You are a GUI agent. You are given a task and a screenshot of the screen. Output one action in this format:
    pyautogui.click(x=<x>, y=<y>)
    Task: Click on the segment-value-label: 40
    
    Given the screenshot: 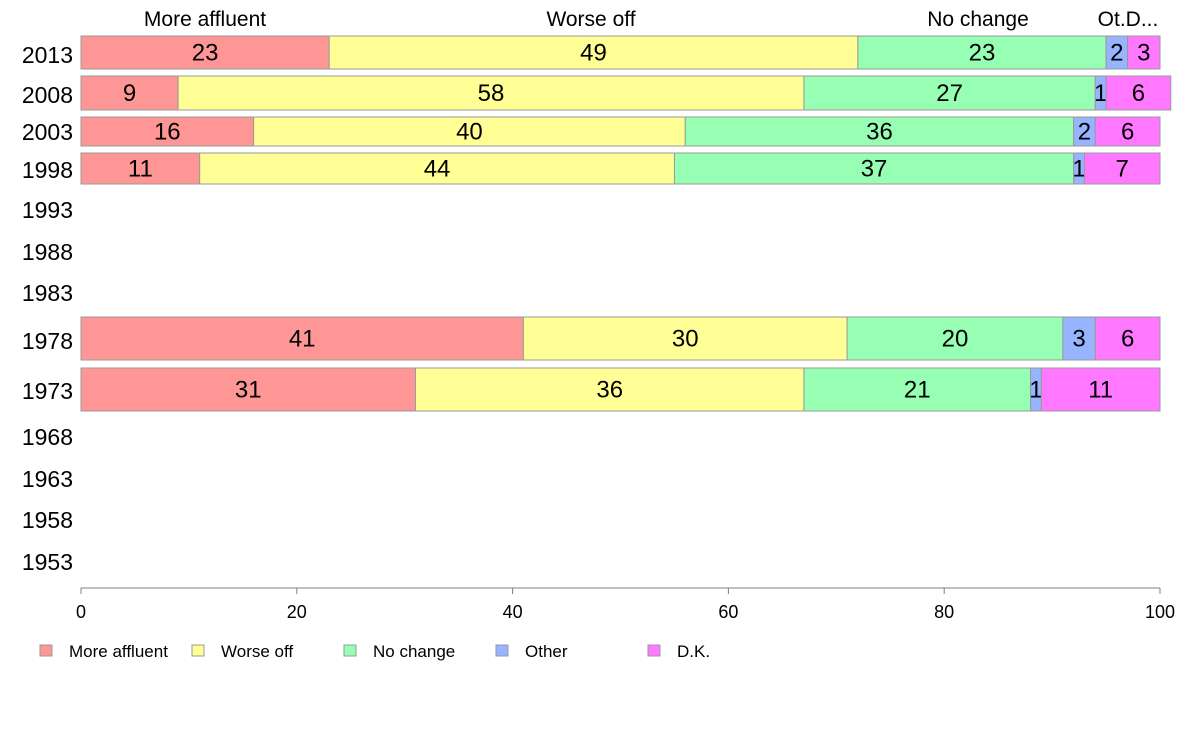 What is the action you would take?
    pyautogui.click(x=469, y=132)
    